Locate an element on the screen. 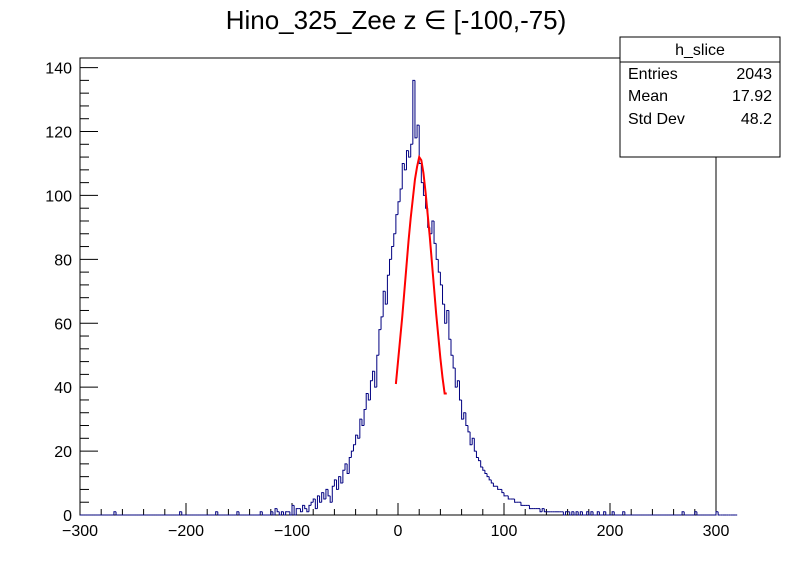 This screenshot has width=796, height=572. chart-title: Hino_325_Zee z ∈ [-100,-75) is located at coordinates (396, 20).